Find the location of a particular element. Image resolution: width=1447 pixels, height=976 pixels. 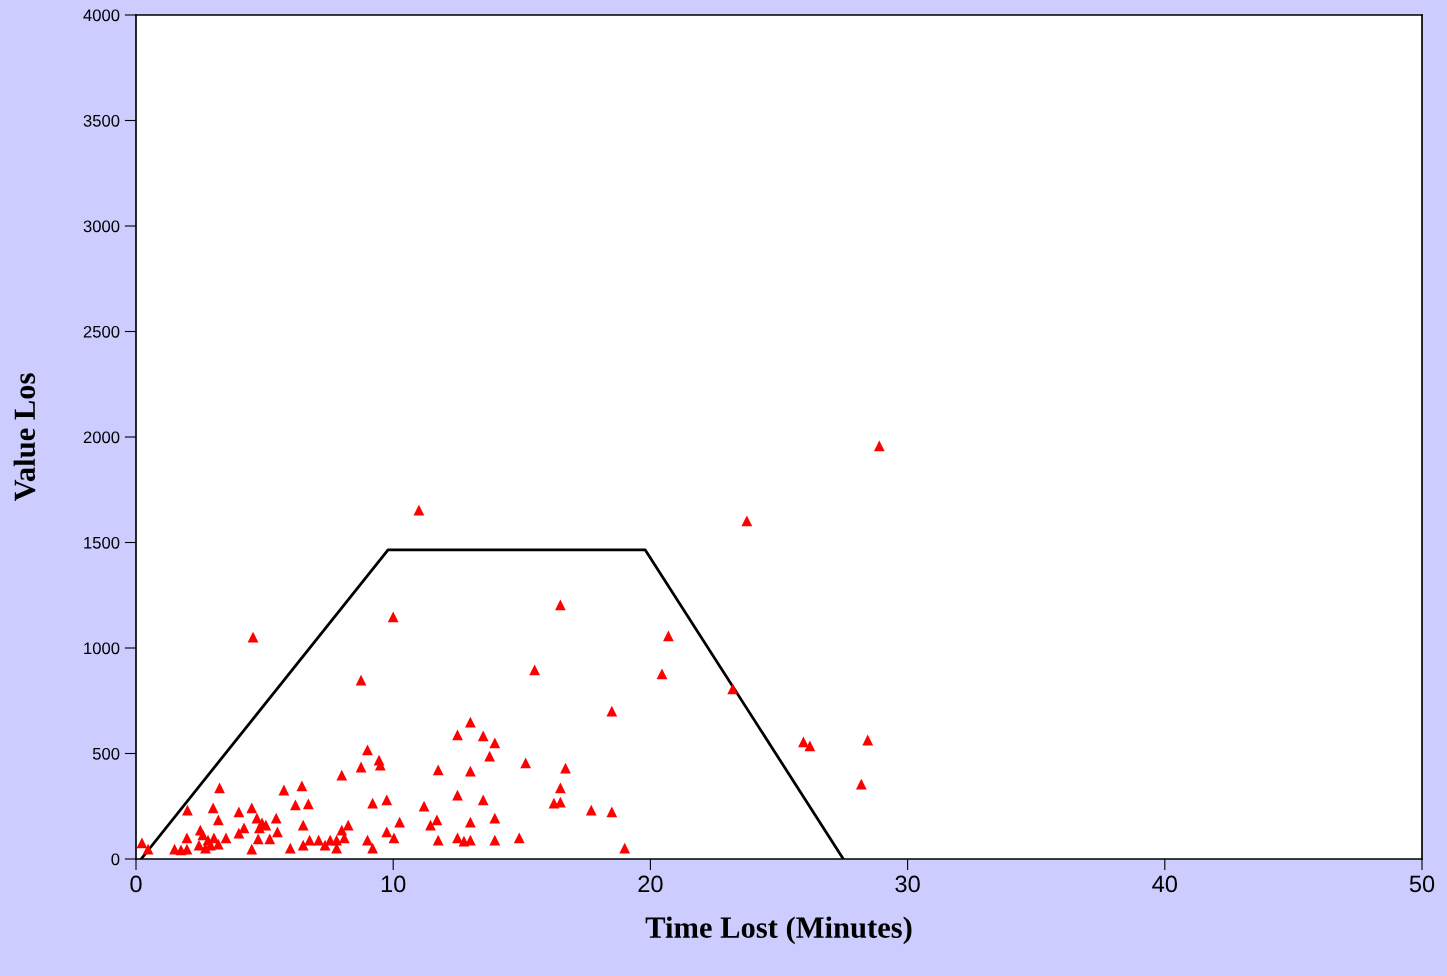

y-tick-label: 1000 is located at coordinates (102, 648).